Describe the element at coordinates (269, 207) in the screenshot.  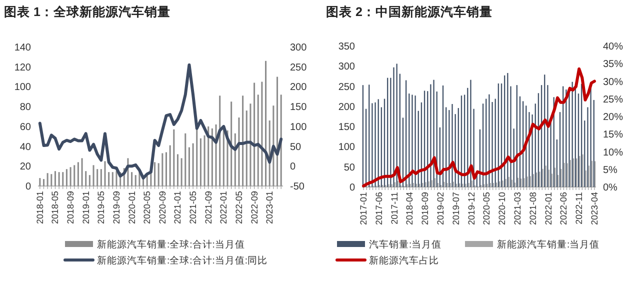
I see `x-tick-label: 2023-01` at that location.